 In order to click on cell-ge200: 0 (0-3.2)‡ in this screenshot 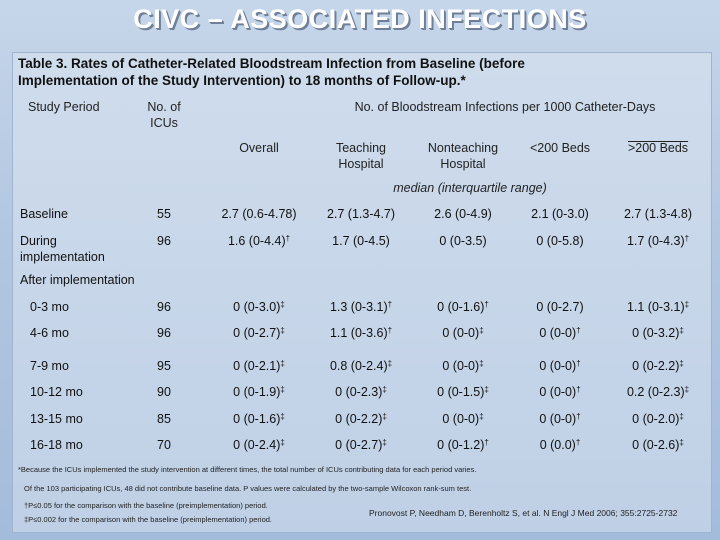, I will do `click(658, 333)`.